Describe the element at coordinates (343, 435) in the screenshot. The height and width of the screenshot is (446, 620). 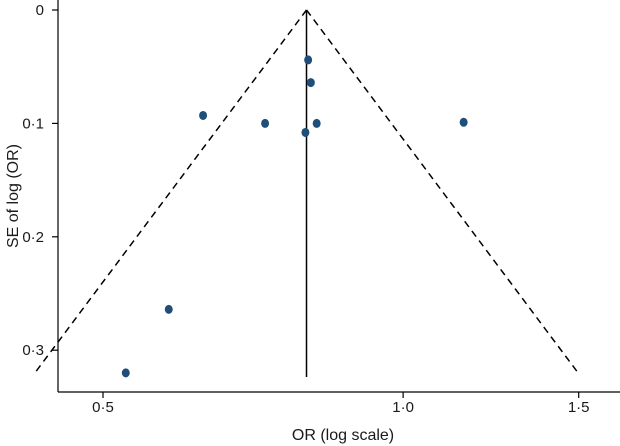
I see `x-axis-title: OR (log scale)` at that location.